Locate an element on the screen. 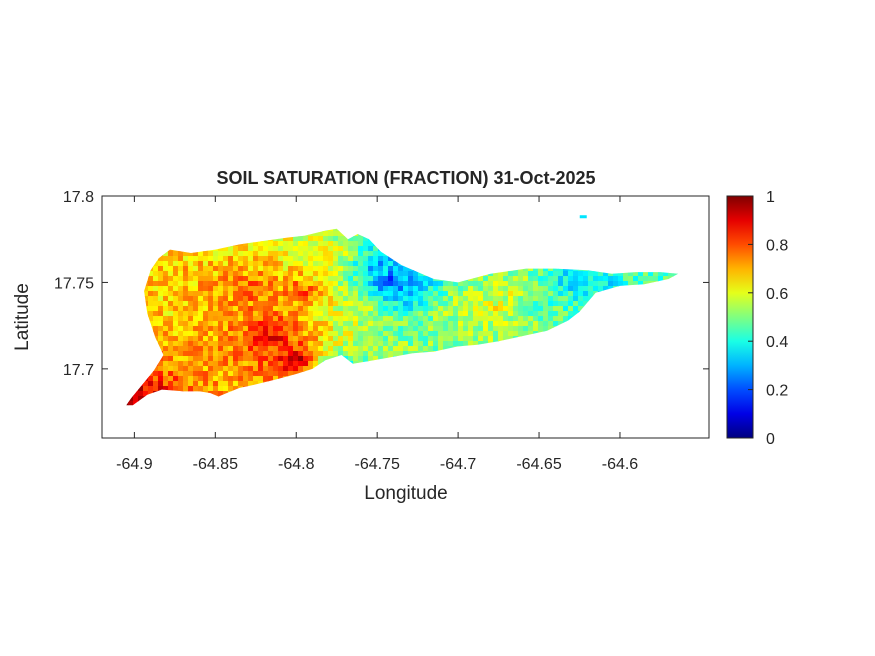 The width and height of the screenshot is (875, 656). x-tick-label: -64.6 is located at coordinates (620, 464).